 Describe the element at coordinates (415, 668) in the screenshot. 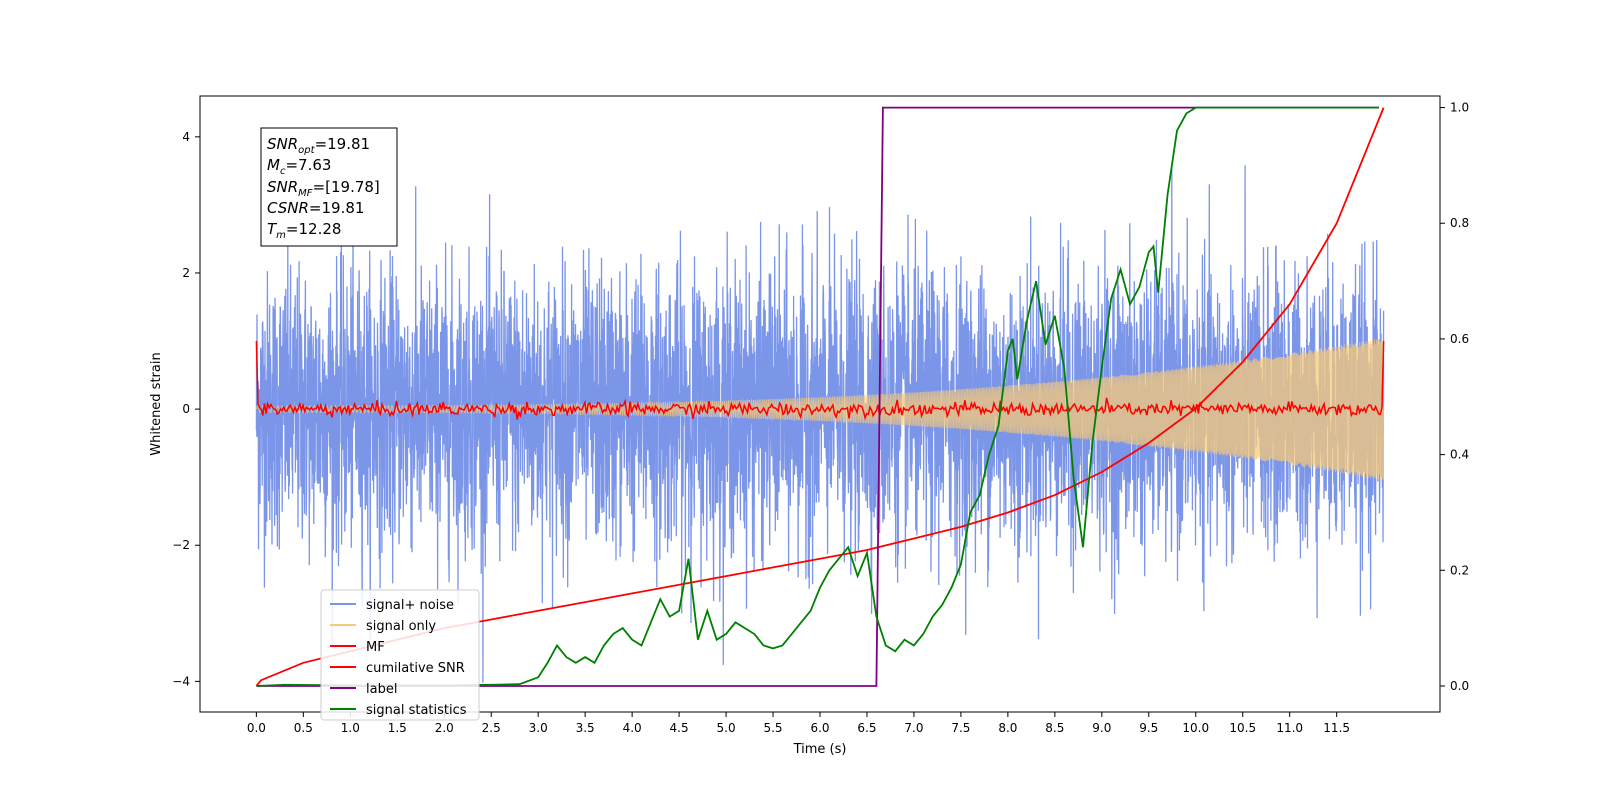

I see `legend-label-cumulative-snr: cumilative SNR` at that location.